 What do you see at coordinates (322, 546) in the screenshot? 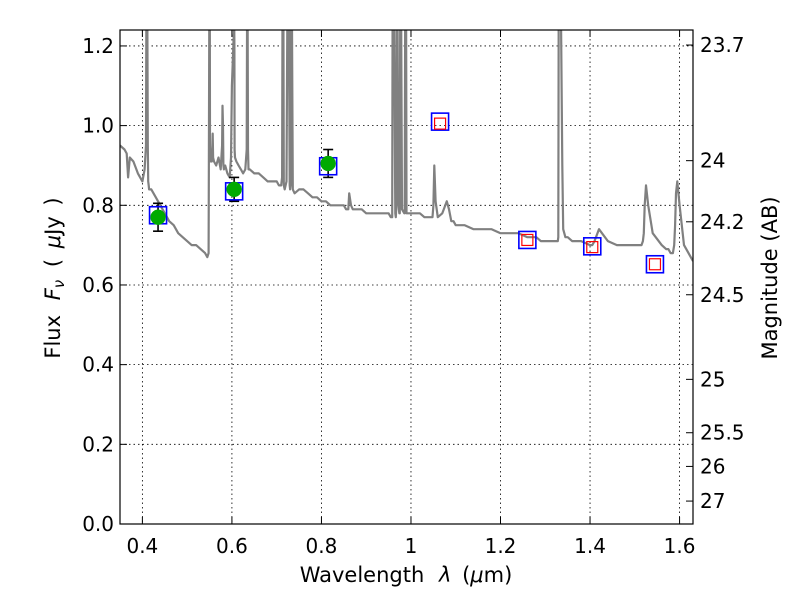
I see `x-tick-label: 0.8` at bounding box center [322, 546].